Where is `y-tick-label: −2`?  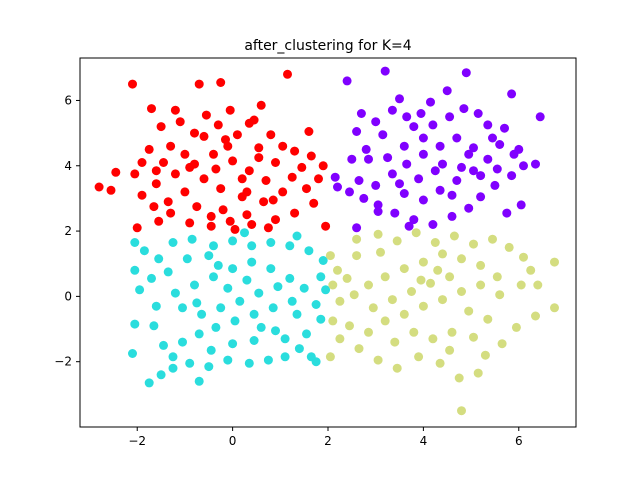 y-tick-label: −2 is located at coordinates (63, 362).